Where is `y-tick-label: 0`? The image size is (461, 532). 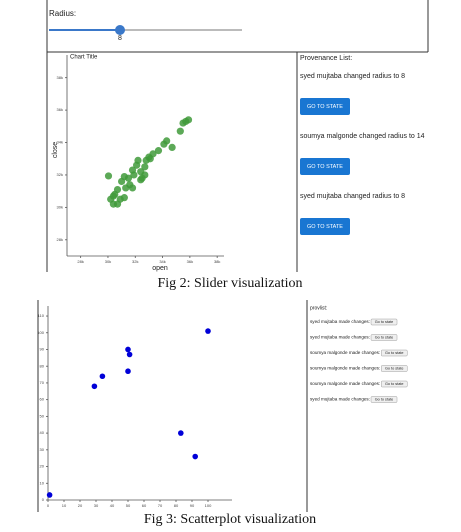 y-tick-label: 0 is located at coordinates (43, 499).